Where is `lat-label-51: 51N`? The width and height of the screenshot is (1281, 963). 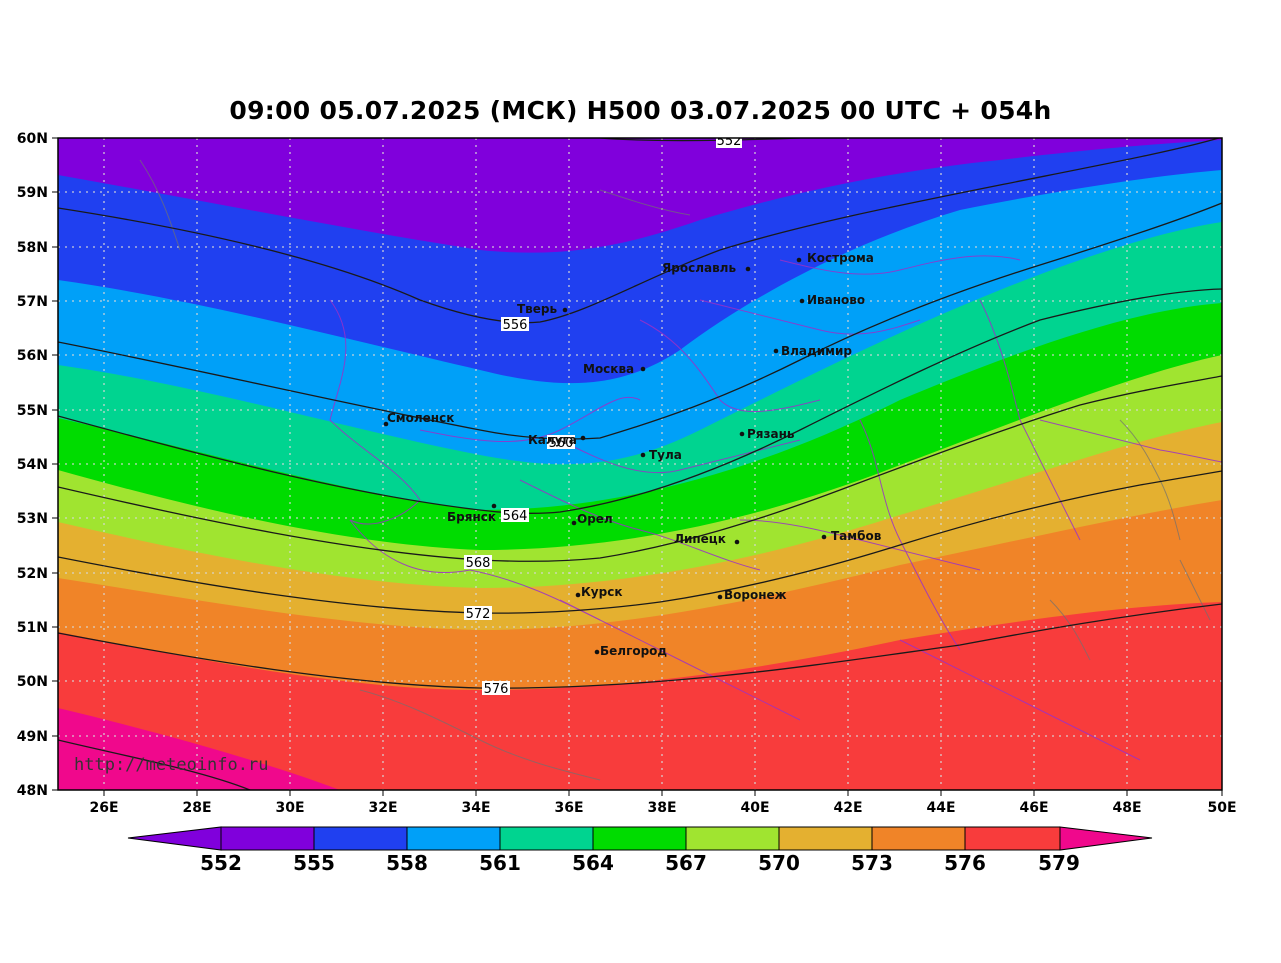
lat-label-51: 51N is located at coordinates (32, 628).